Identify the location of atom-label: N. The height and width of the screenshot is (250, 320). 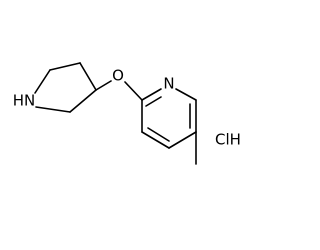
(168, 84).